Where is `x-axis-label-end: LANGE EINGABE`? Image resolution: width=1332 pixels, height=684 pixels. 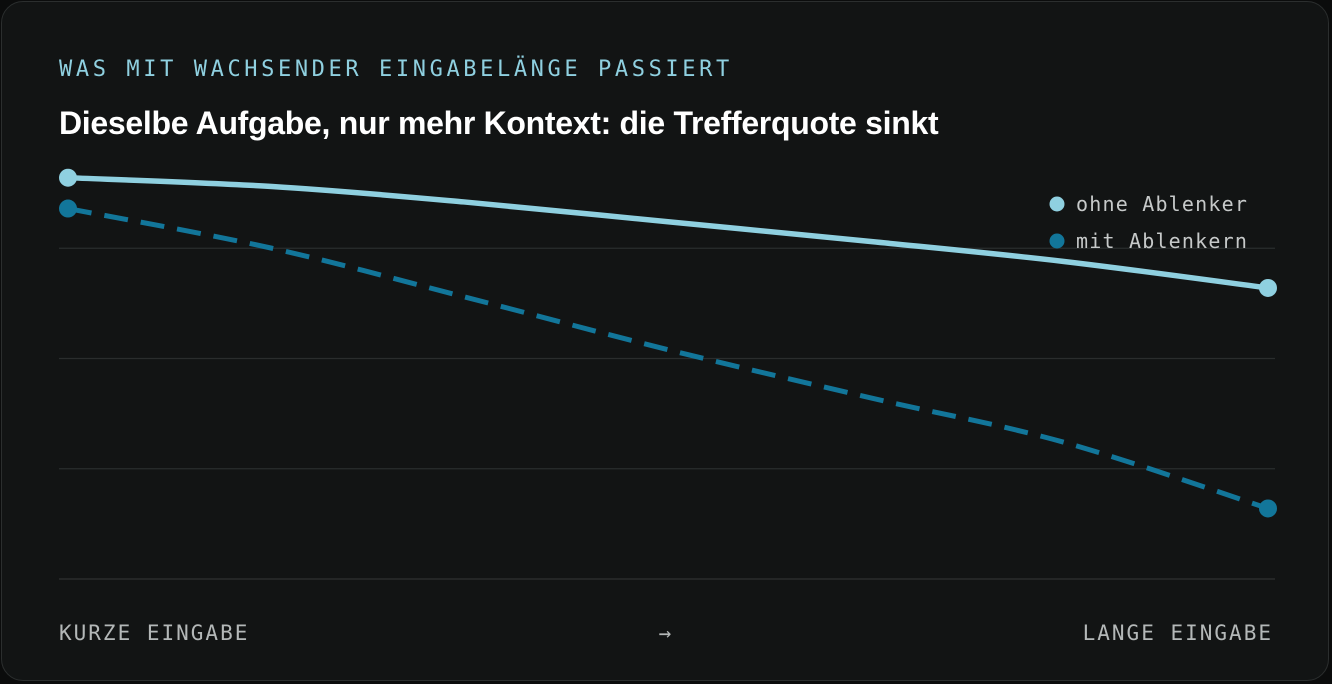 x-axis-label-end: LANGE EINGABE is located at coordinates (1178, 633).